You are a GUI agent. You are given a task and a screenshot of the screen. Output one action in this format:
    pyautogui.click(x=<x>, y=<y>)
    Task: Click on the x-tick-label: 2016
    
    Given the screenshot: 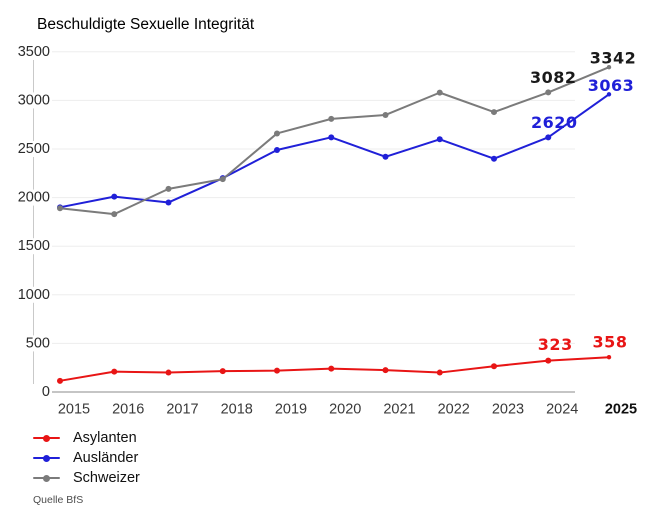 What is the action you would take?
    pyautogui.click(x=128, y=410)
    